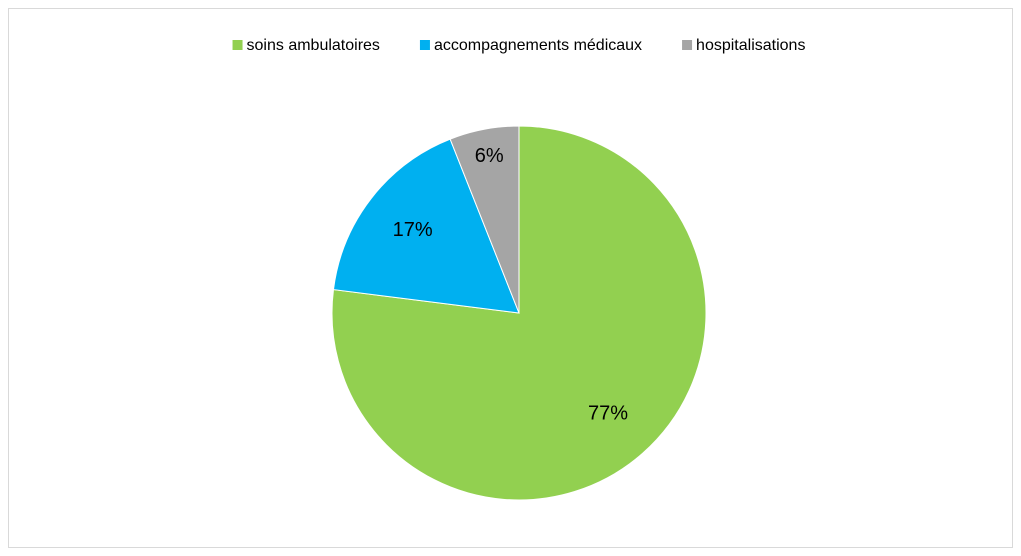 The image size is (1021, 556). Describe the element at coordinates (750, 45) in the screenshot. I see `legend-label: hospitalisations` at that location.